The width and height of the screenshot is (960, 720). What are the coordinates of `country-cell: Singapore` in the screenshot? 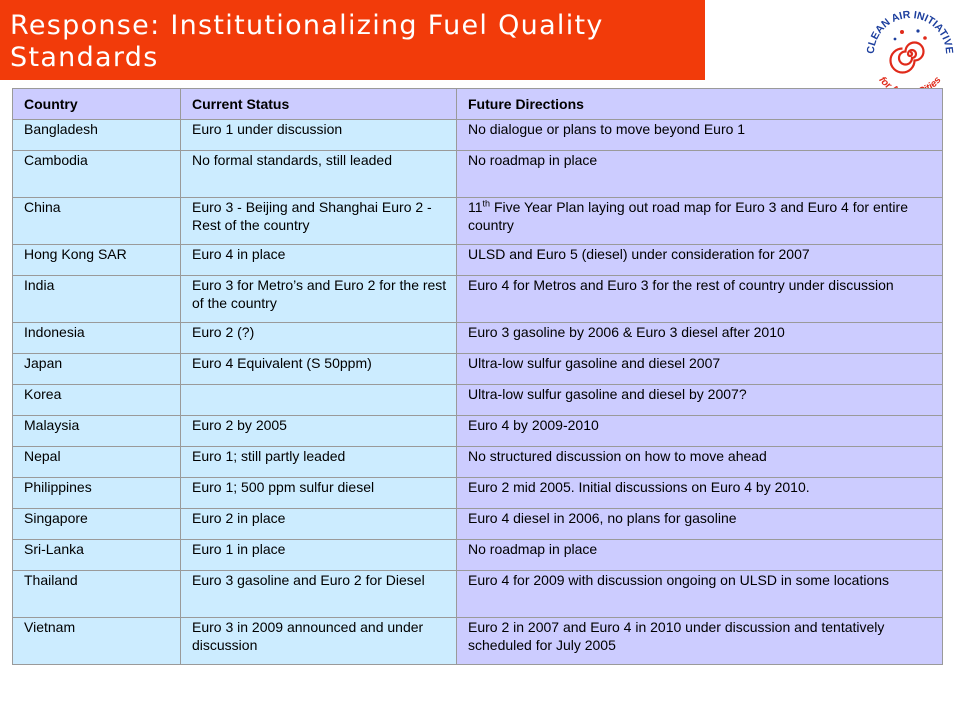 It's located at (96, 524).